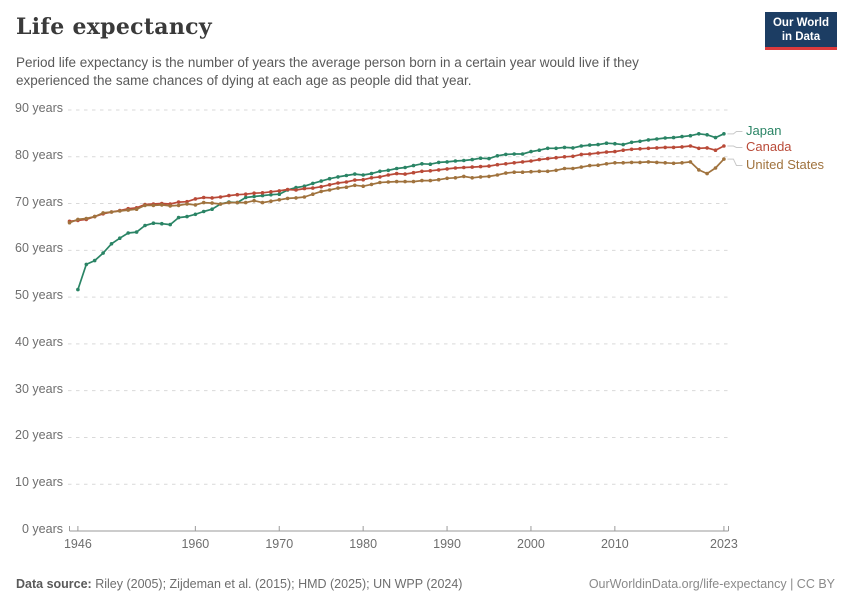 The image size is (850, 600). I want to click on x-axis-tick-label: 2023, so click(724, 544).